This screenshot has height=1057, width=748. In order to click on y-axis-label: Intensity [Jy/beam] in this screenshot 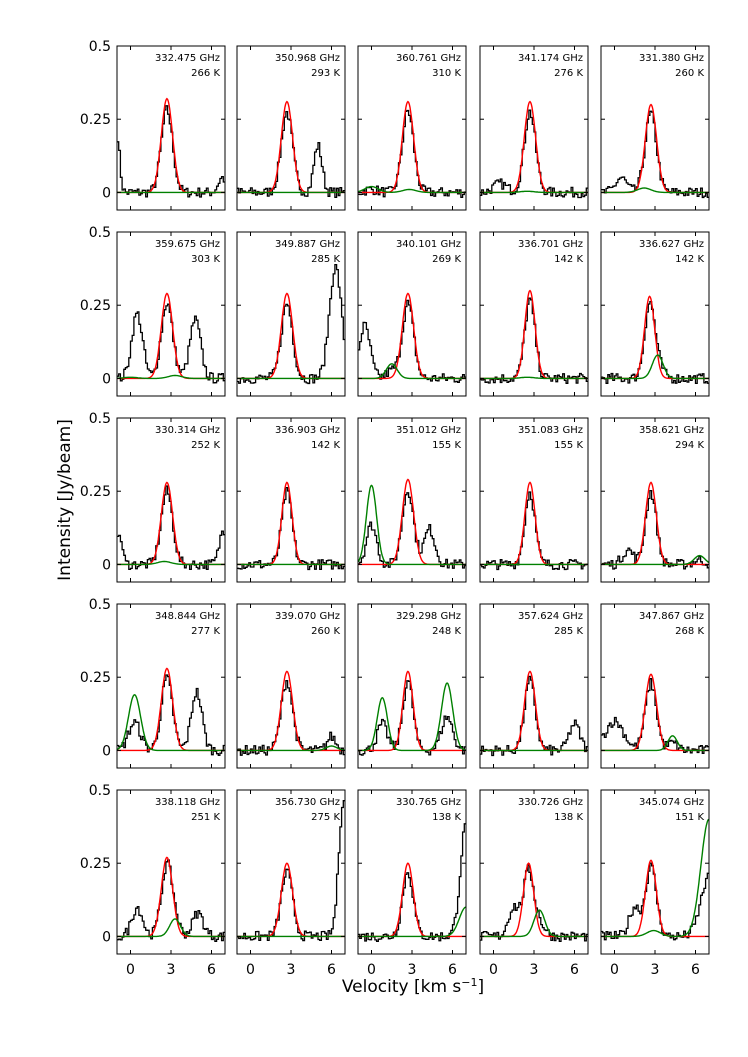, I will do `click(65, 500)`.